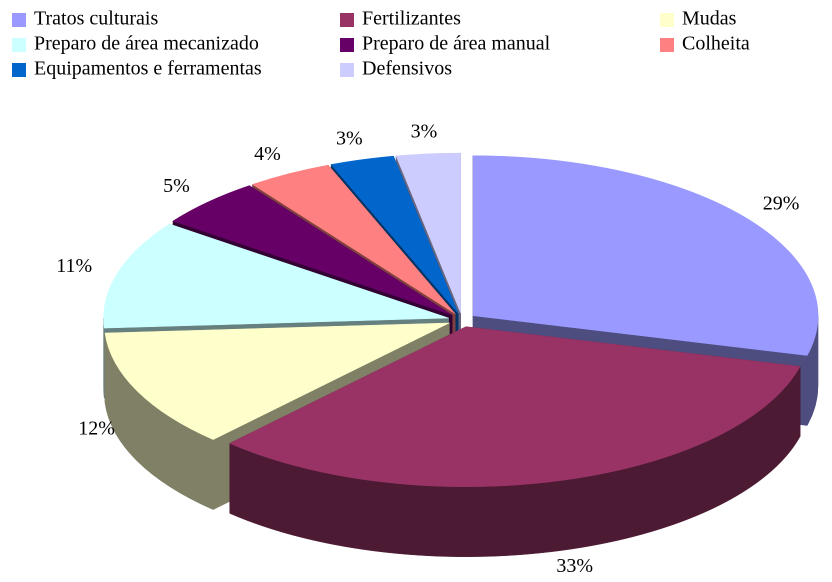 The height and width of the screenshot is (582, 832). I want to click on data-label: 11%, so click(74, 266).